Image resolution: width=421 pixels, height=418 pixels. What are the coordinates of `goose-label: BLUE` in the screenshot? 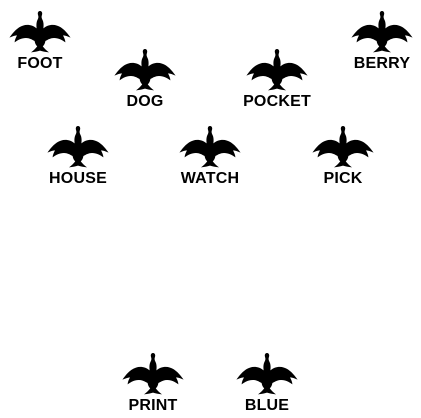 It's located at (267, 405).